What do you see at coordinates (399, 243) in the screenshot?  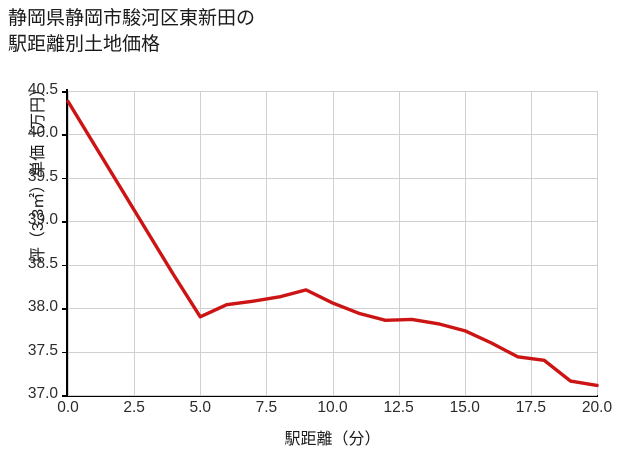 I see `gridline-x-12.5` at bounding box center [399, 243].